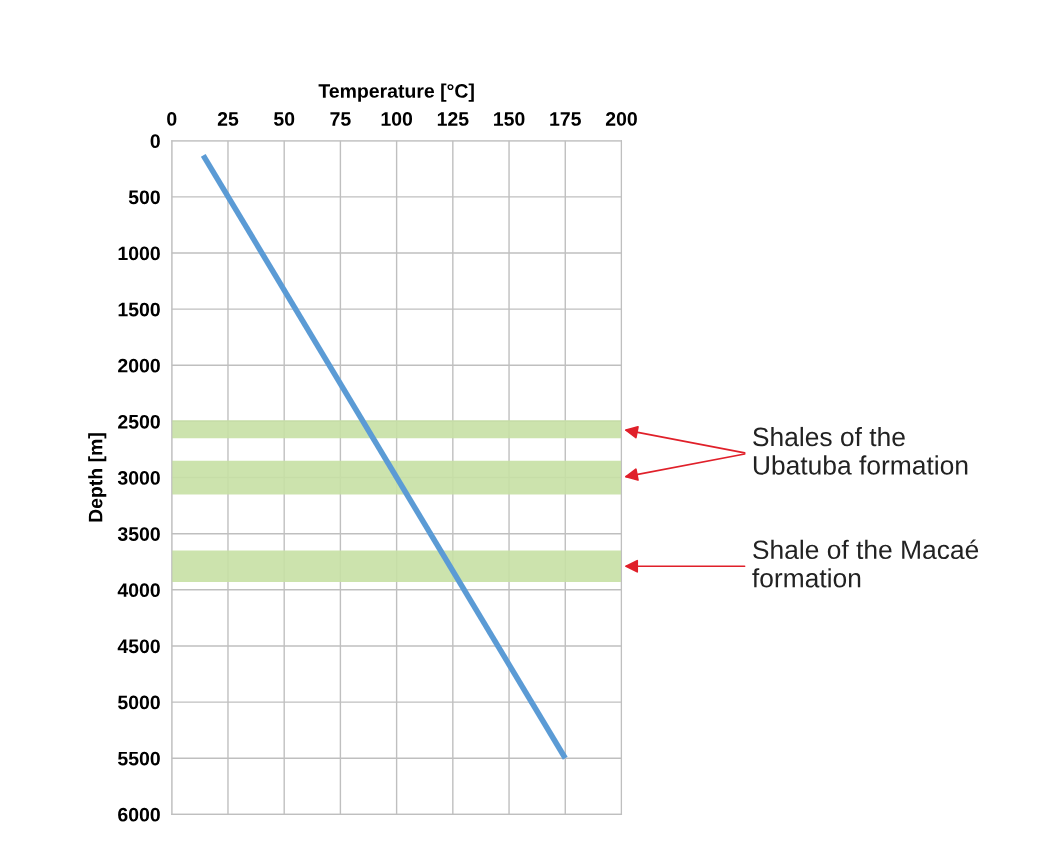  I want to click on y-tick-label: 500, so click(144, 197).